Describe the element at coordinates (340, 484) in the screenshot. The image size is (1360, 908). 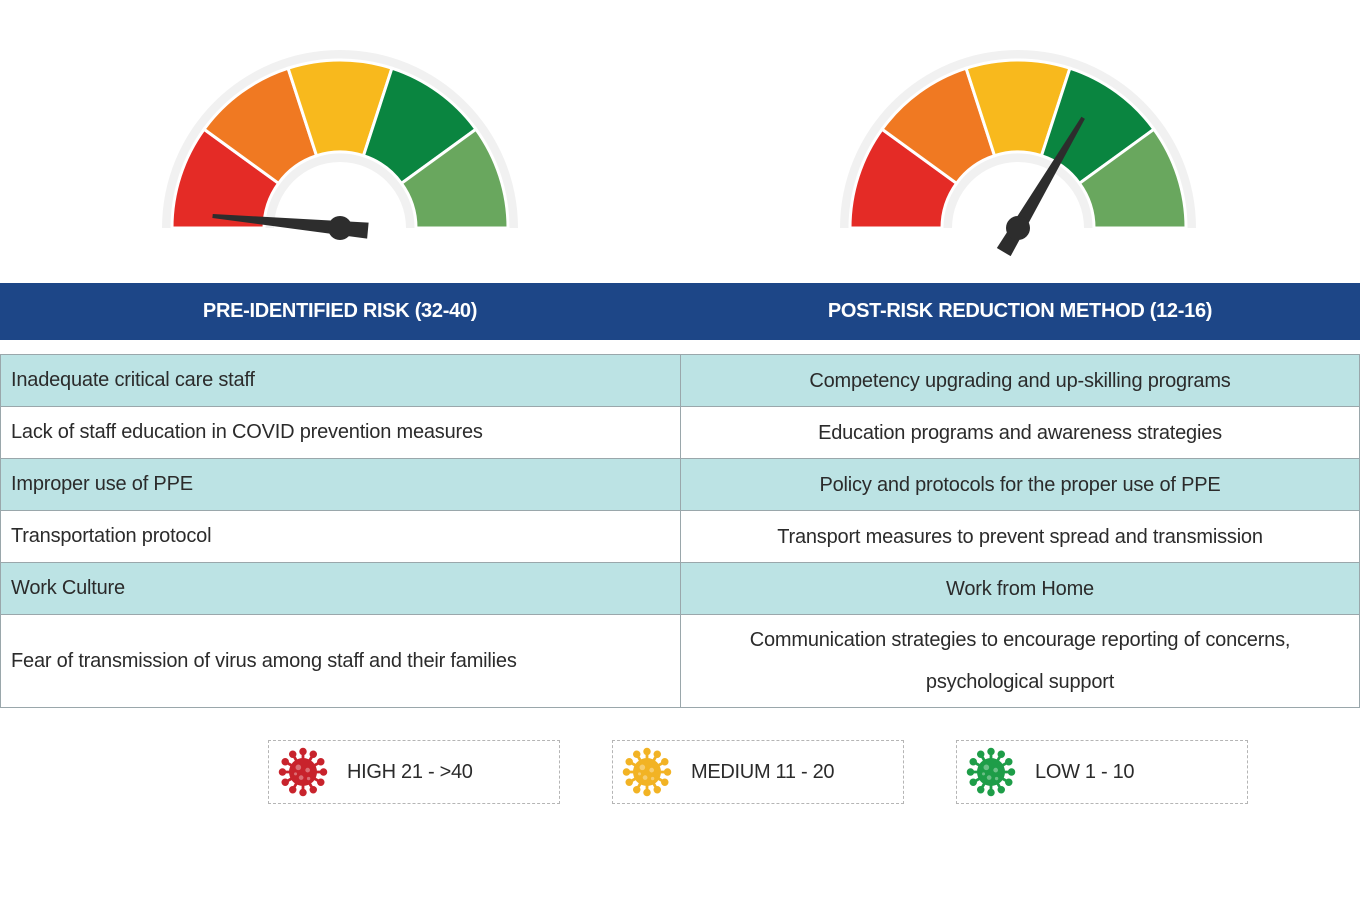
I see `risk-cell: Improper use of PPE` at that location.